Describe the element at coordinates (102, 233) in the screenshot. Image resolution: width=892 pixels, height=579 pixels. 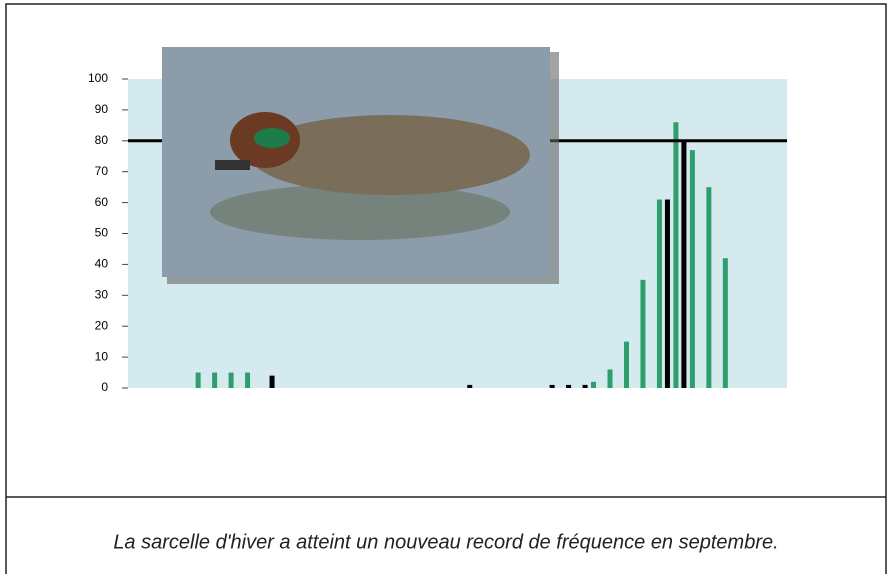
I see `y-tick-label: 50` at that location.